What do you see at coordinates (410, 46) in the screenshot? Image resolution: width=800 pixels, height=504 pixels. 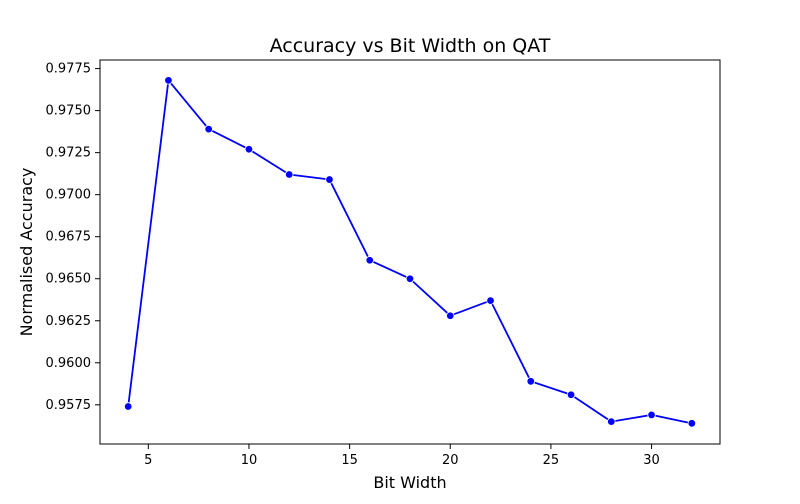 I see `chart-title: Accuracy vs Bit Width on QAT` at bounding box center [410, 46].